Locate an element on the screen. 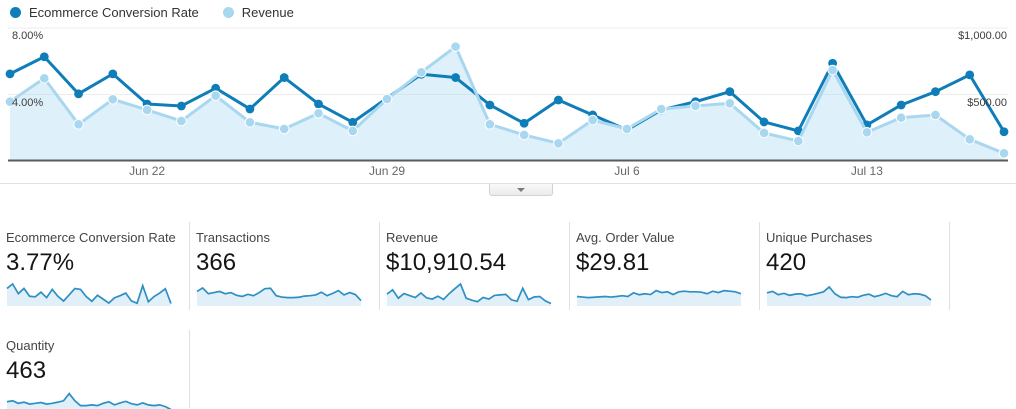  metric-card-avg-order-value: Avg. Order Value $29.81 is located at coordinates (665, 266).